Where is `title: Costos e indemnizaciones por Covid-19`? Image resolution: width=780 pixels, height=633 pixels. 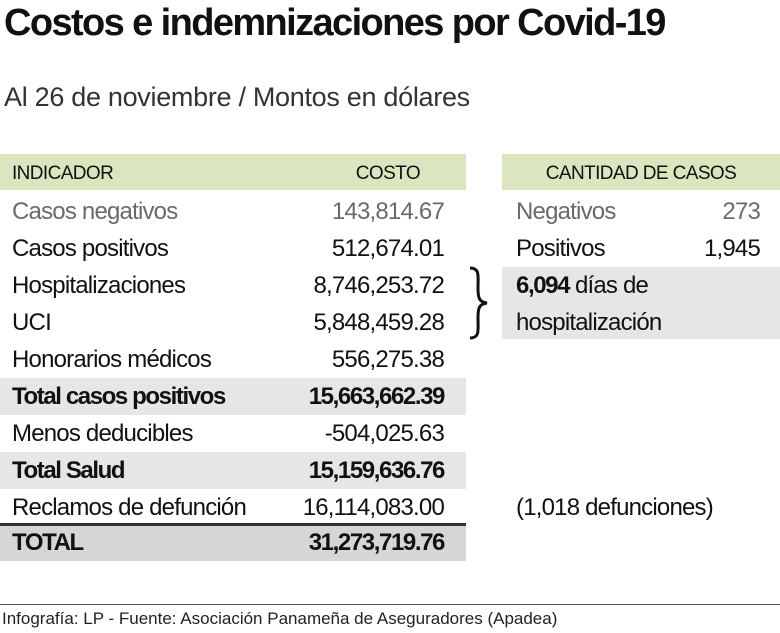 title: Costos e indemnizaciones por Covid-19 is located at coordinates (335, 23).